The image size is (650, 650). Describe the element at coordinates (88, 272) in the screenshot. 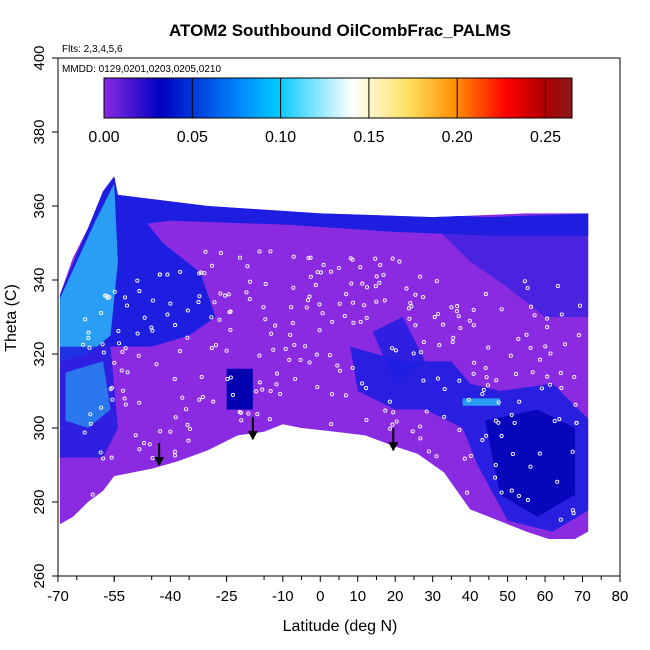

I see `left-light-blue-wedge` at that location.